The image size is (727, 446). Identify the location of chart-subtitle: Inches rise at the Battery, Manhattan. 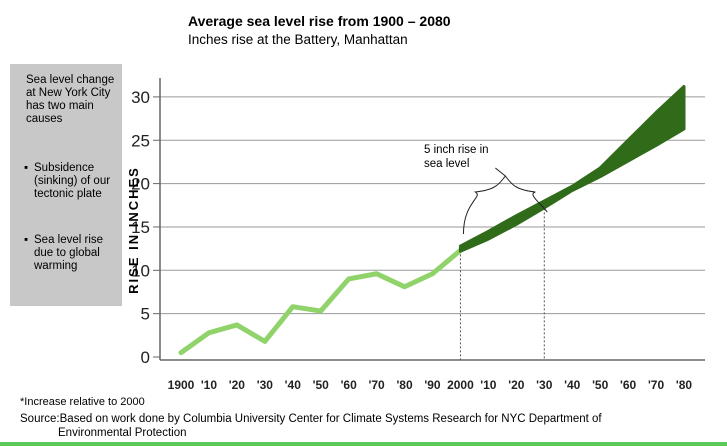
(298, 39).